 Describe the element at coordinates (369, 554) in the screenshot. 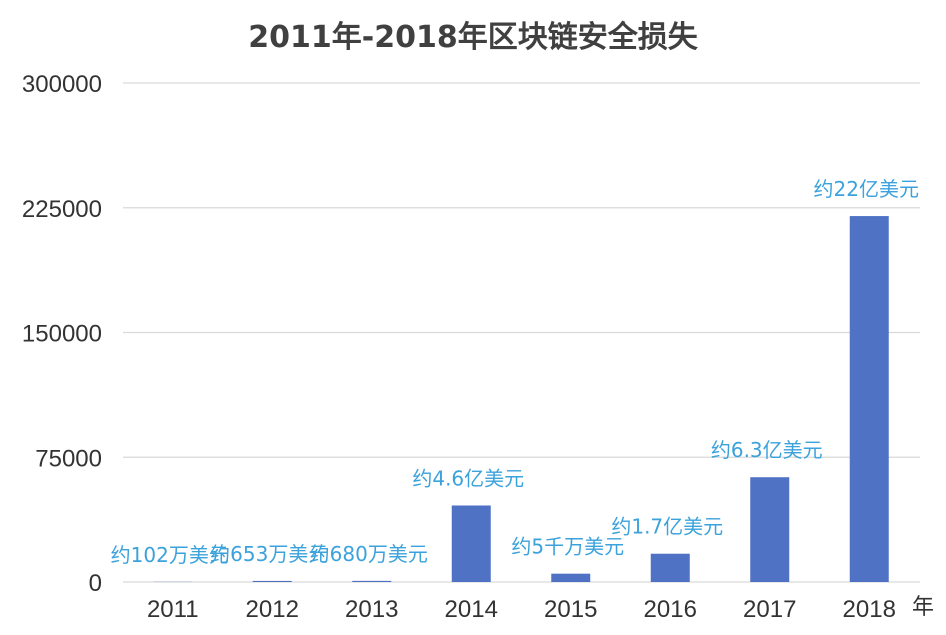

I see `data-label-2013: 约680万美元` at that location.